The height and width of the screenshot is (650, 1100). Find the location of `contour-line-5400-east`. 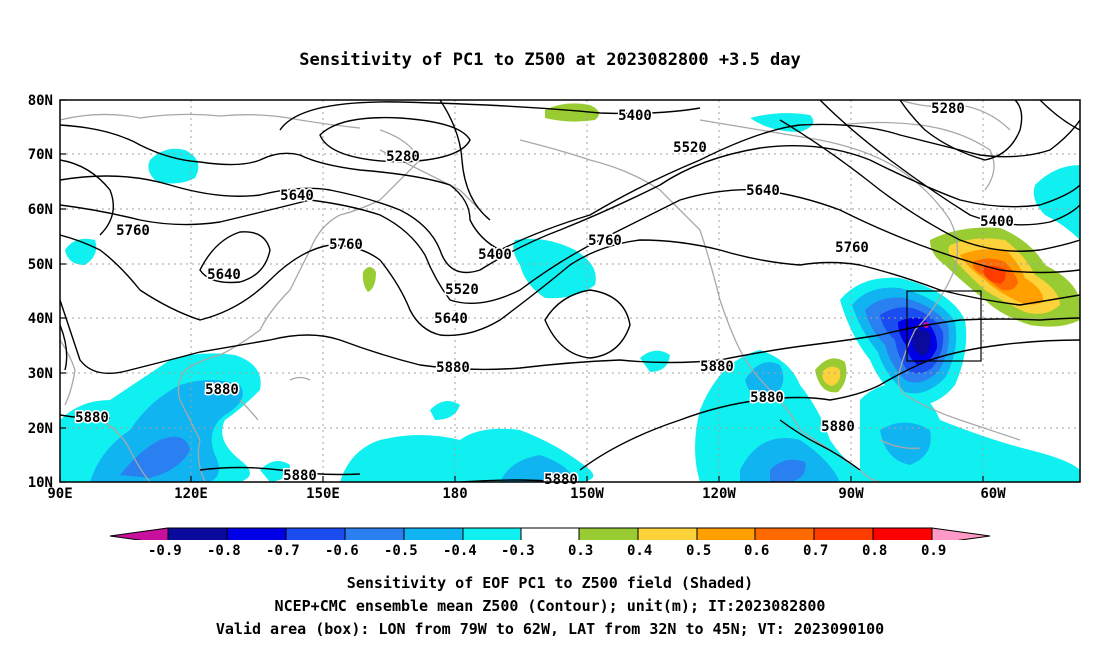

contour-line-5400-east is located at coordinates (949, 163).